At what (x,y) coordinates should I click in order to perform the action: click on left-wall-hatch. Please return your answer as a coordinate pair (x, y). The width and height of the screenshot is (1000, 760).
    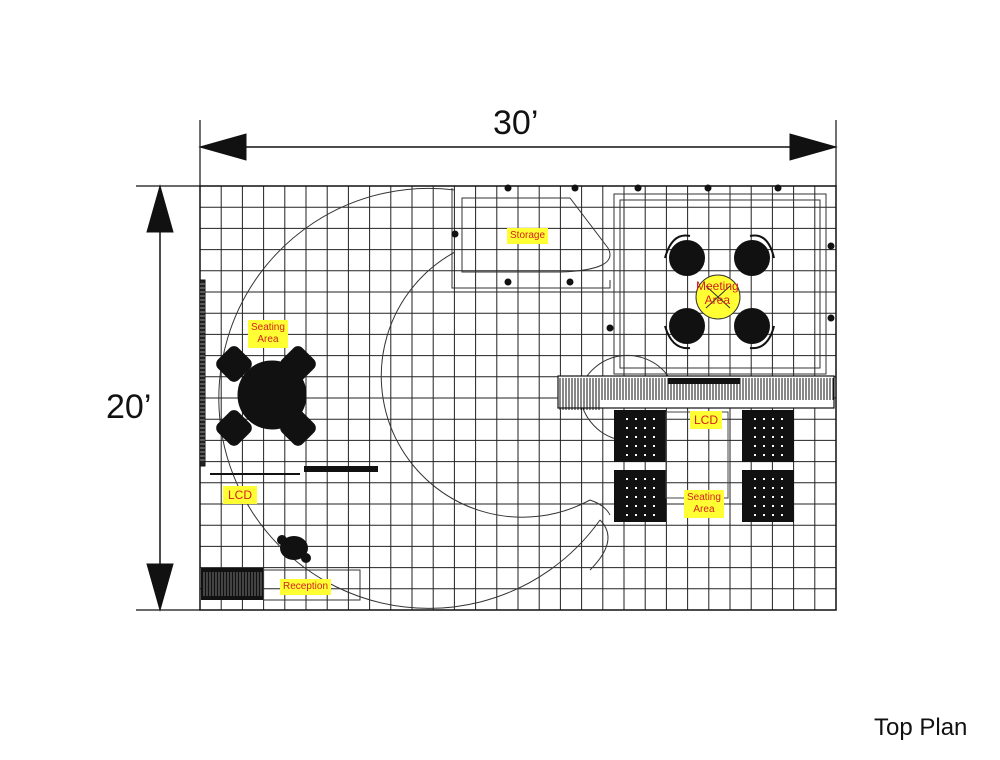
    Looking at the image, I should click on (202, 372).